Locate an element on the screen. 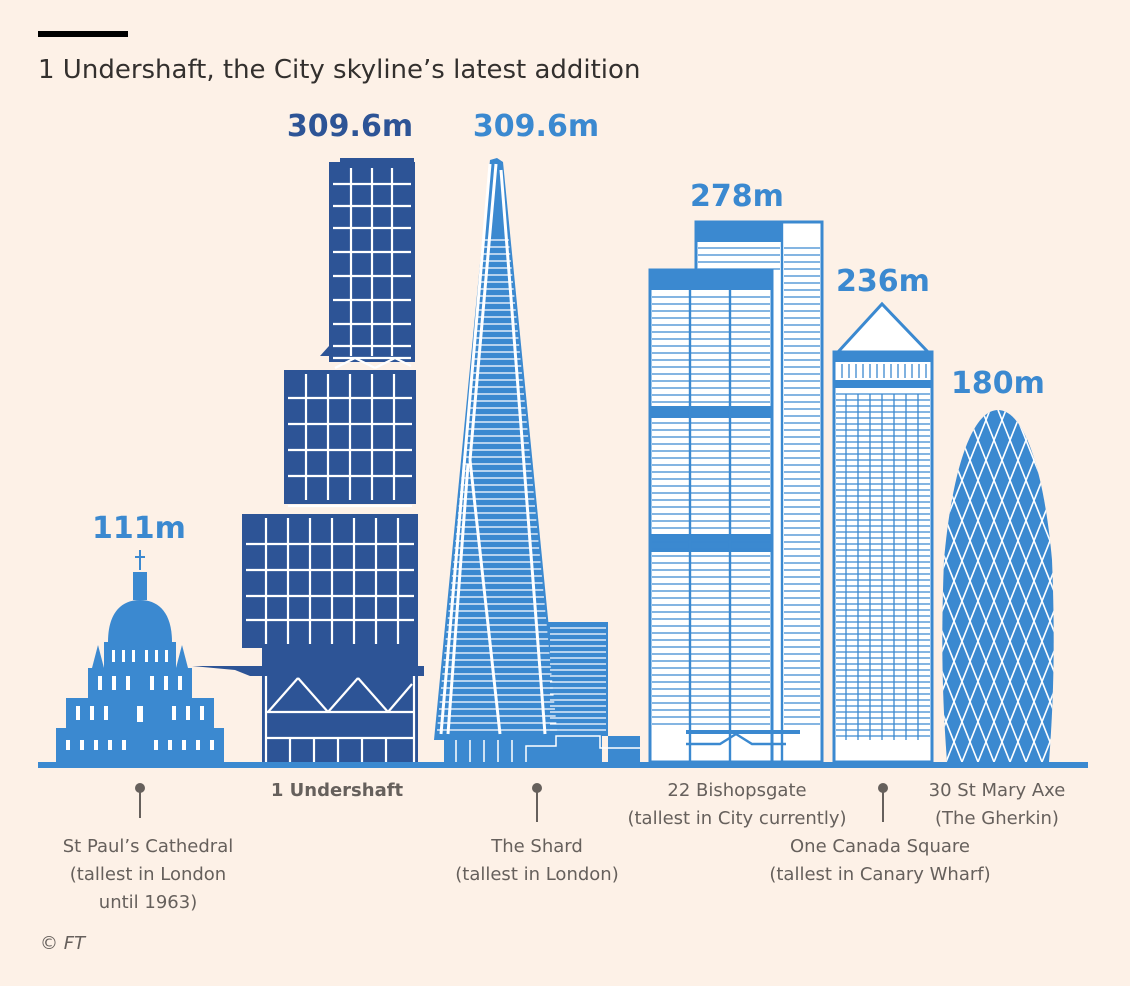  height-label-undershaft: 309.6m is located at coordinates (350, 126).